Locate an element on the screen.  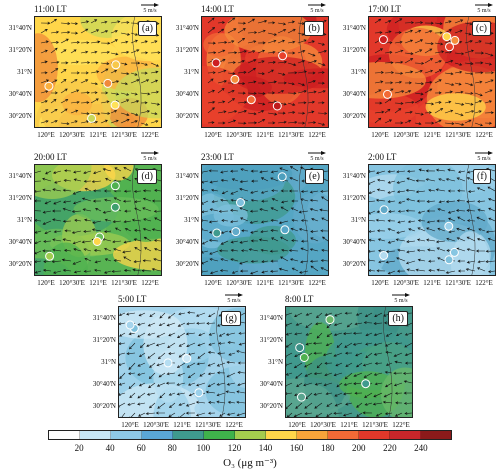
longitude-label: 122°E is located at coordinates (401, 425).